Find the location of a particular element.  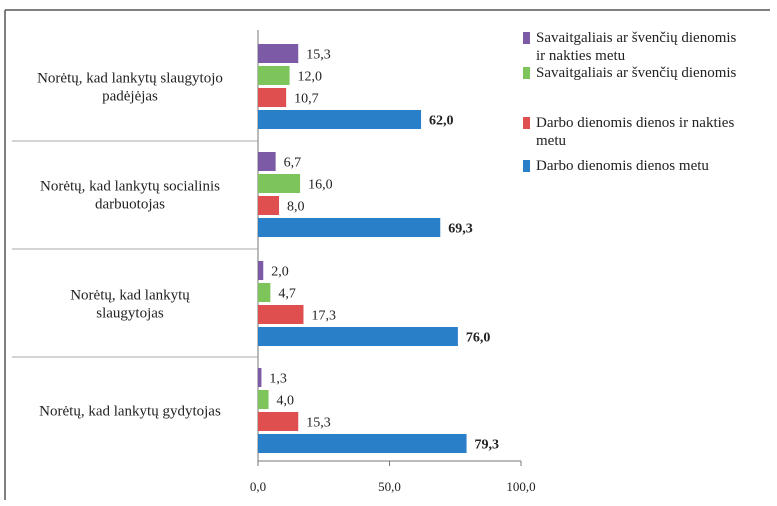

x-tick-label-1: 0,0 is located at coordinates (258, 486).